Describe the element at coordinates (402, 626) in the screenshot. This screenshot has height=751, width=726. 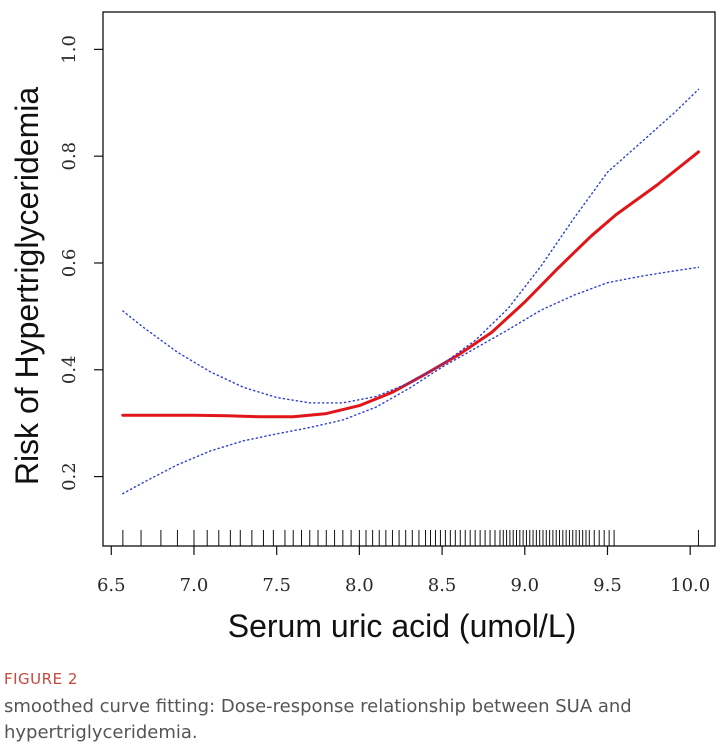
I see `x-axis-title: Serum uric acid (umol/L)` at that location.